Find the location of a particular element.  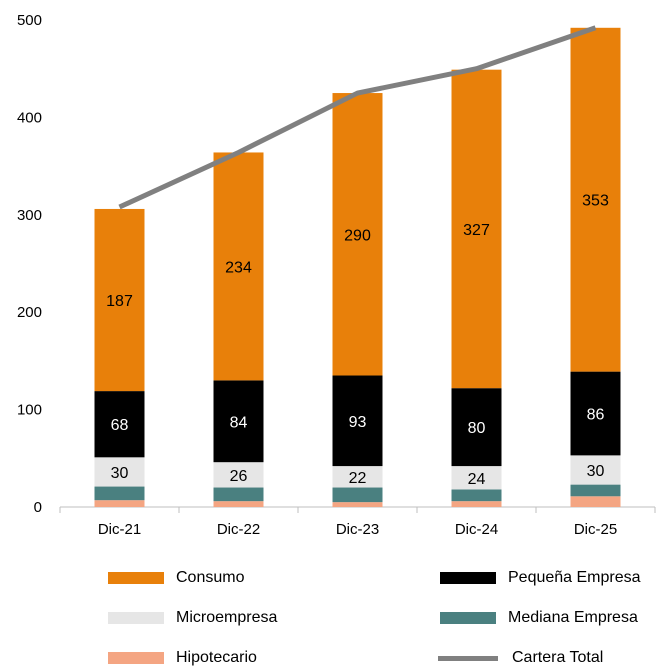

legend-label-pequena-empresa: Pequeña Empresa is located at coordinates (574, 577).